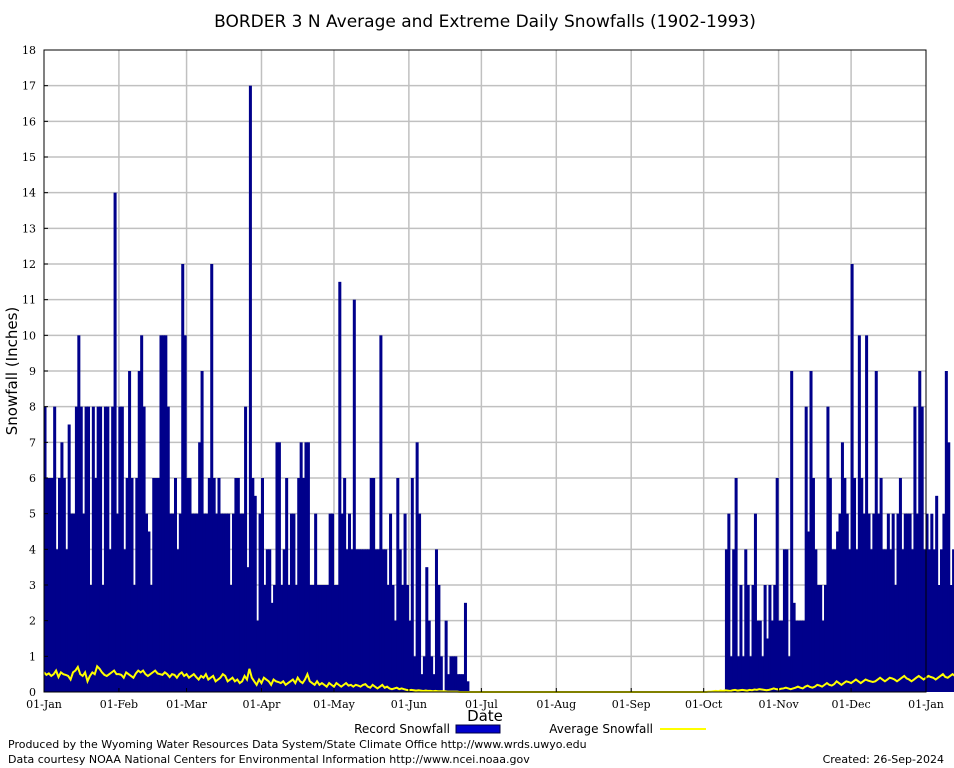 This screenshot has height=768, width=954. I want to click on legend-record-swatch, so click(478, 729).